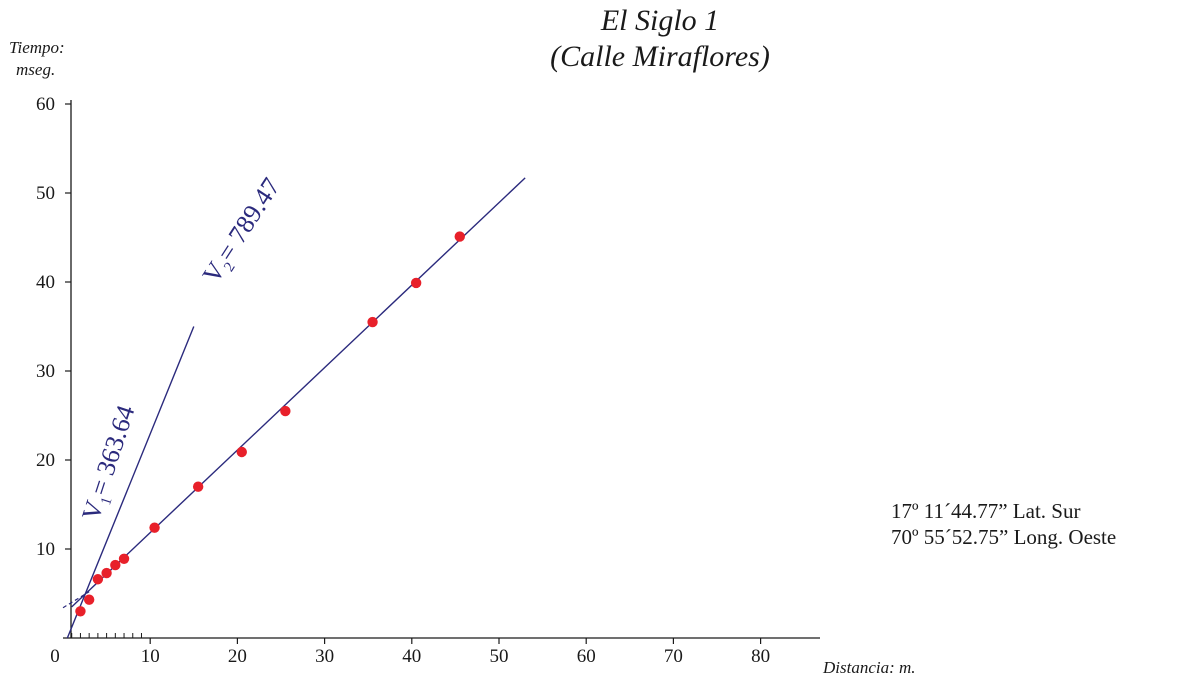 The height and width of the screenshot is (682, 1192). I want to click on x-tick-label: 10, so click(150, 656).